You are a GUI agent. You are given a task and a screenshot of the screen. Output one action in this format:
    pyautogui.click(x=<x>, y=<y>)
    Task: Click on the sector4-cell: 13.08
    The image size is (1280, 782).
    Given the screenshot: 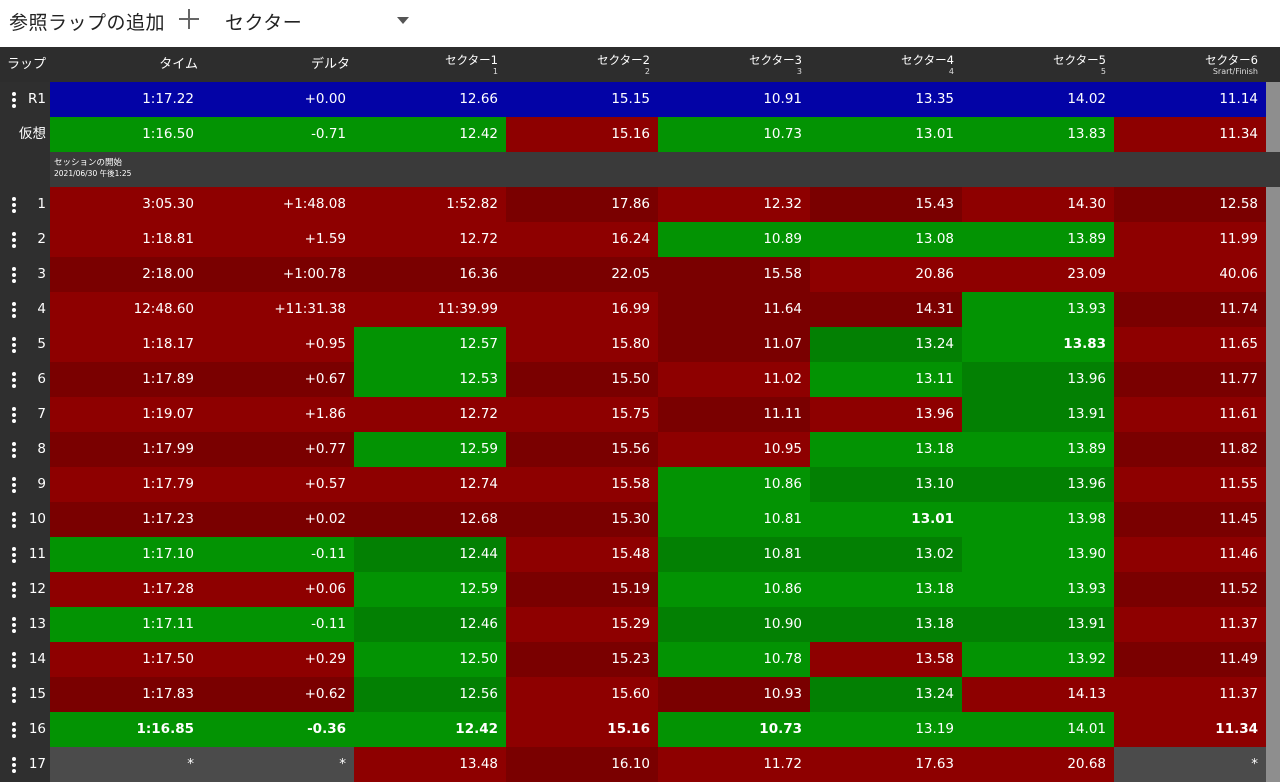 What is the action you would take?
    pyautogui.click(x=886, y=239)
    